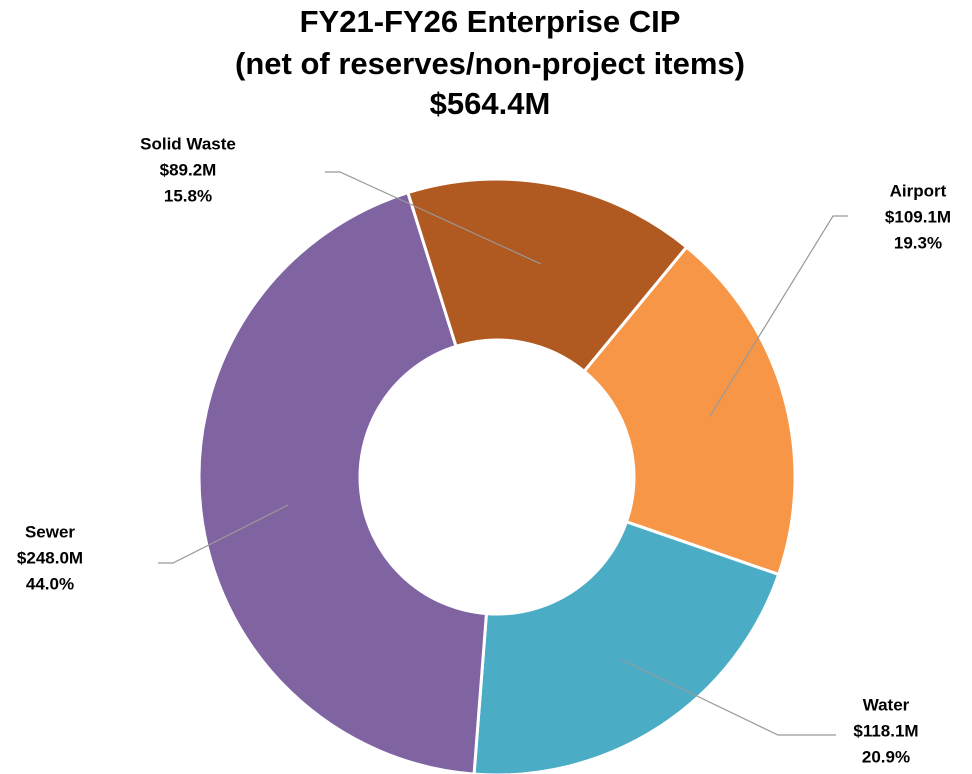  I want to click on category-label: Sewer, so click(50, 531).